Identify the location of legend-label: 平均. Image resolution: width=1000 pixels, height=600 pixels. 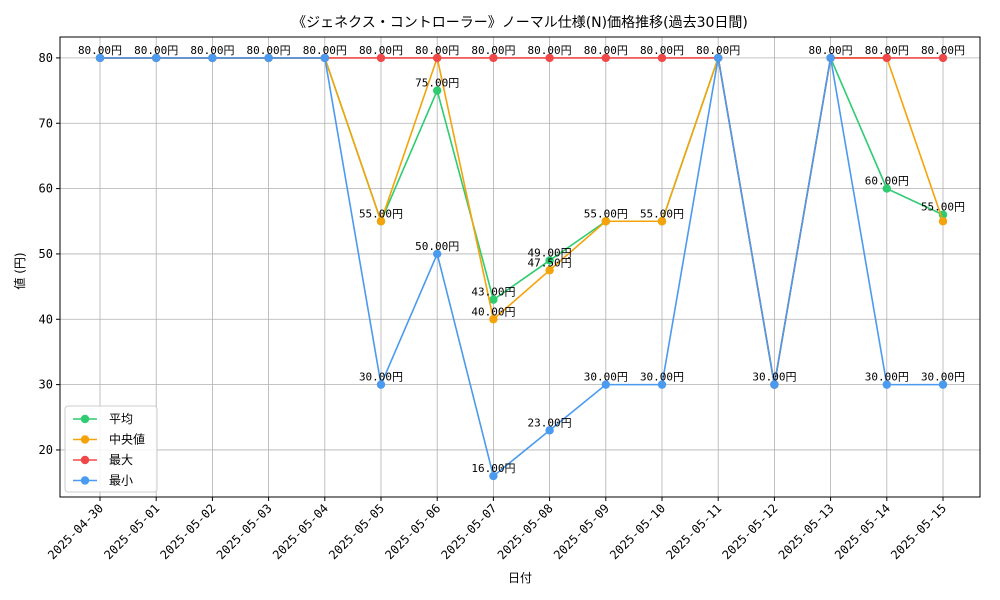
(121, 419).